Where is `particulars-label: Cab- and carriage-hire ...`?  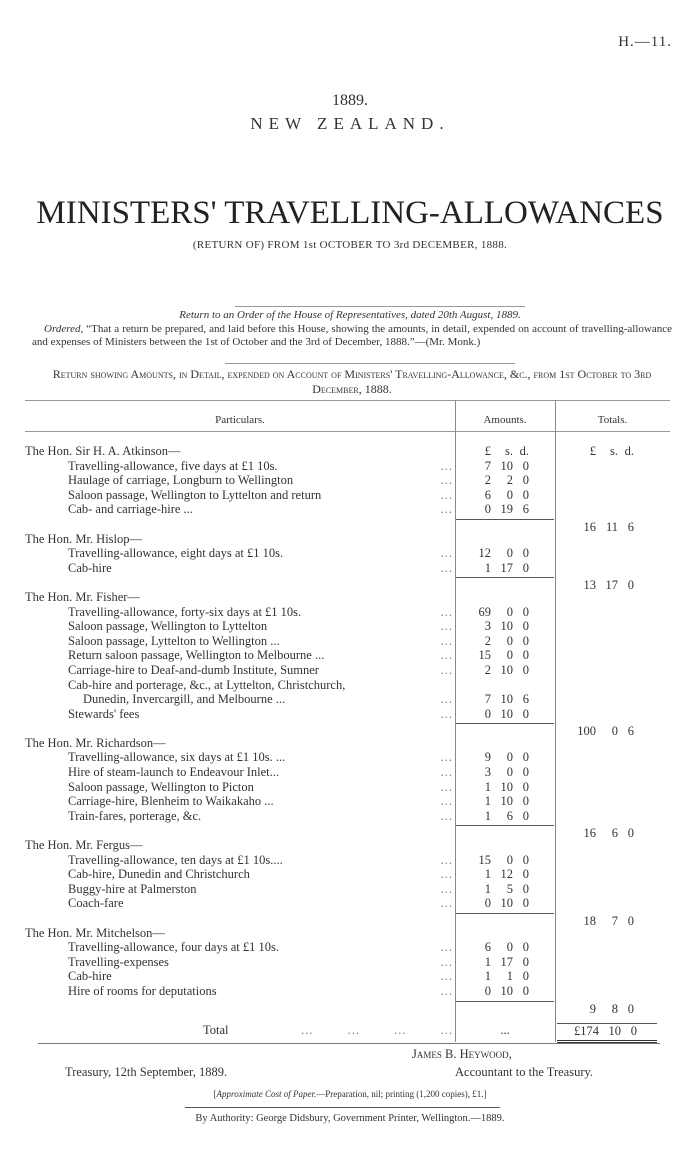
particulars-label: Cab- and carriage-hire ... is located at coordinates (130, 509).